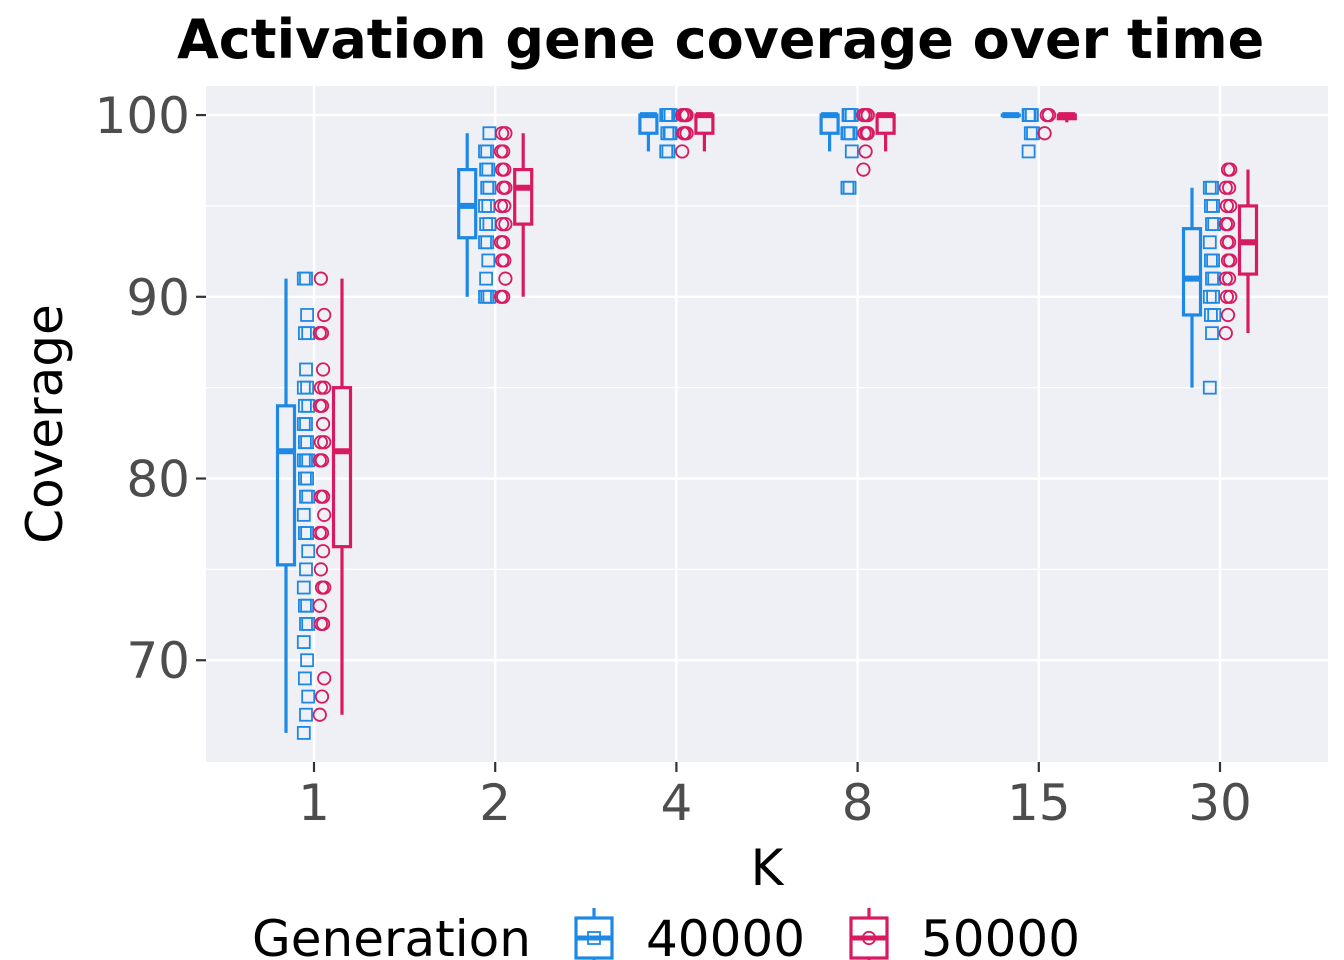  I want to click on x-tick-label: 1, so click(314, 803).